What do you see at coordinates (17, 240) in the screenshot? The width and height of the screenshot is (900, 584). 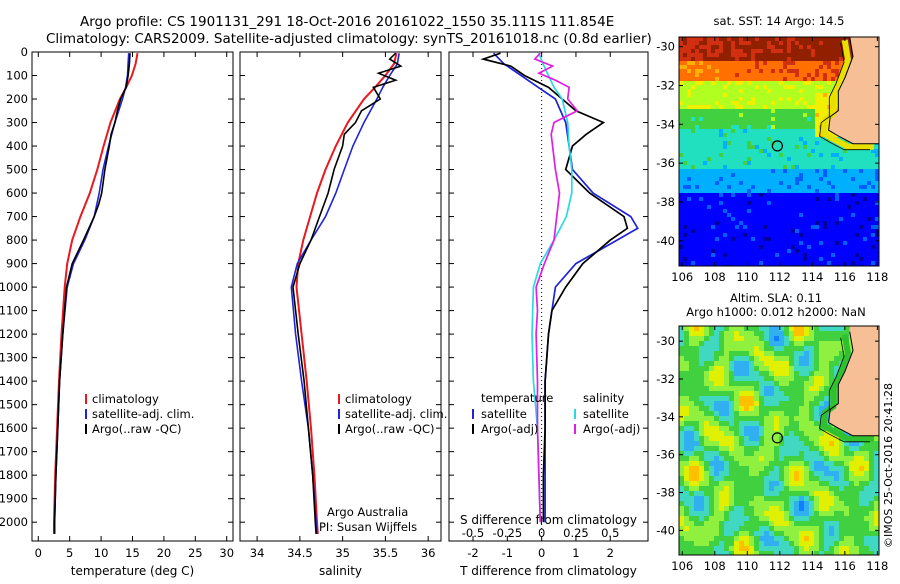 I see `y-tick-label: 800` at bounding box center [17, 240].